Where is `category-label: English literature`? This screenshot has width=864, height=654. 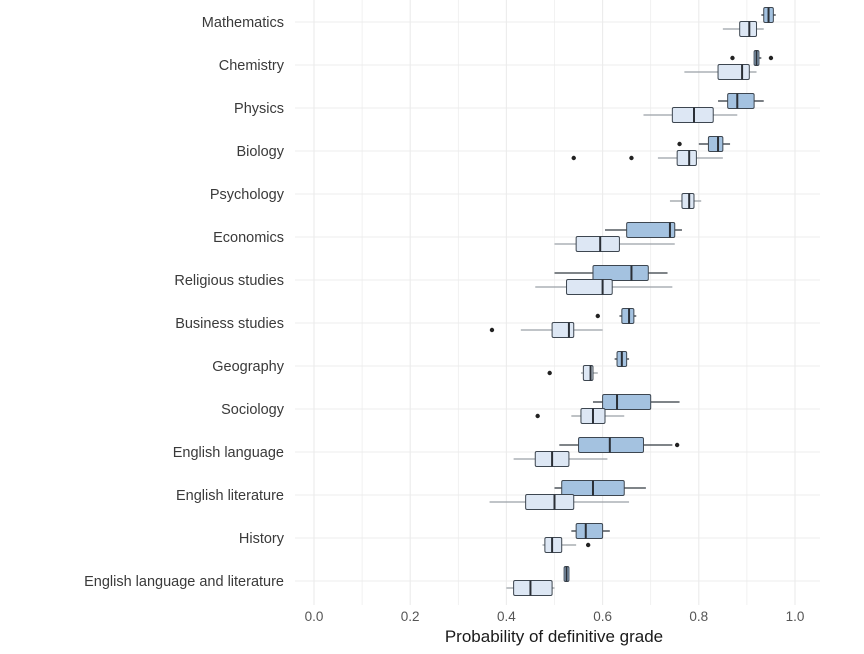
category-label: English literature is located at coordinates (230, 496).